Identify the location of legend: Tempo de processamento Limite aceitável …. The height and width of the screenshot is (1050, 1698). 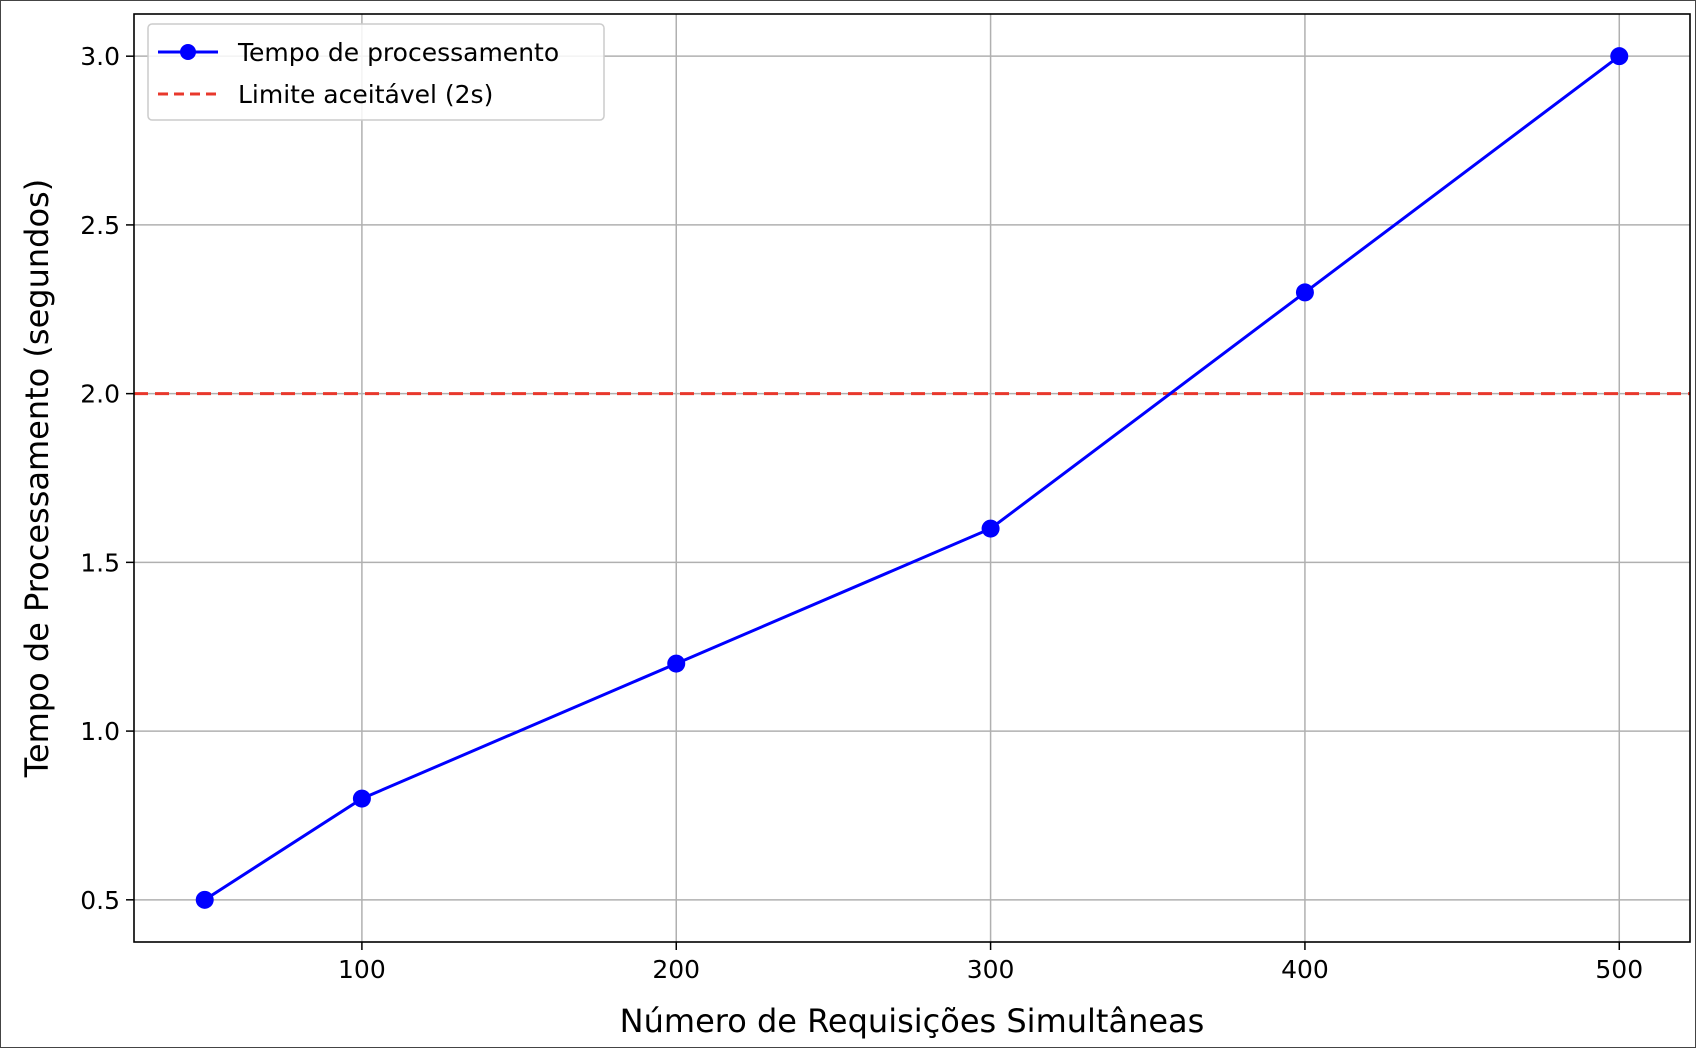
(376, 72).